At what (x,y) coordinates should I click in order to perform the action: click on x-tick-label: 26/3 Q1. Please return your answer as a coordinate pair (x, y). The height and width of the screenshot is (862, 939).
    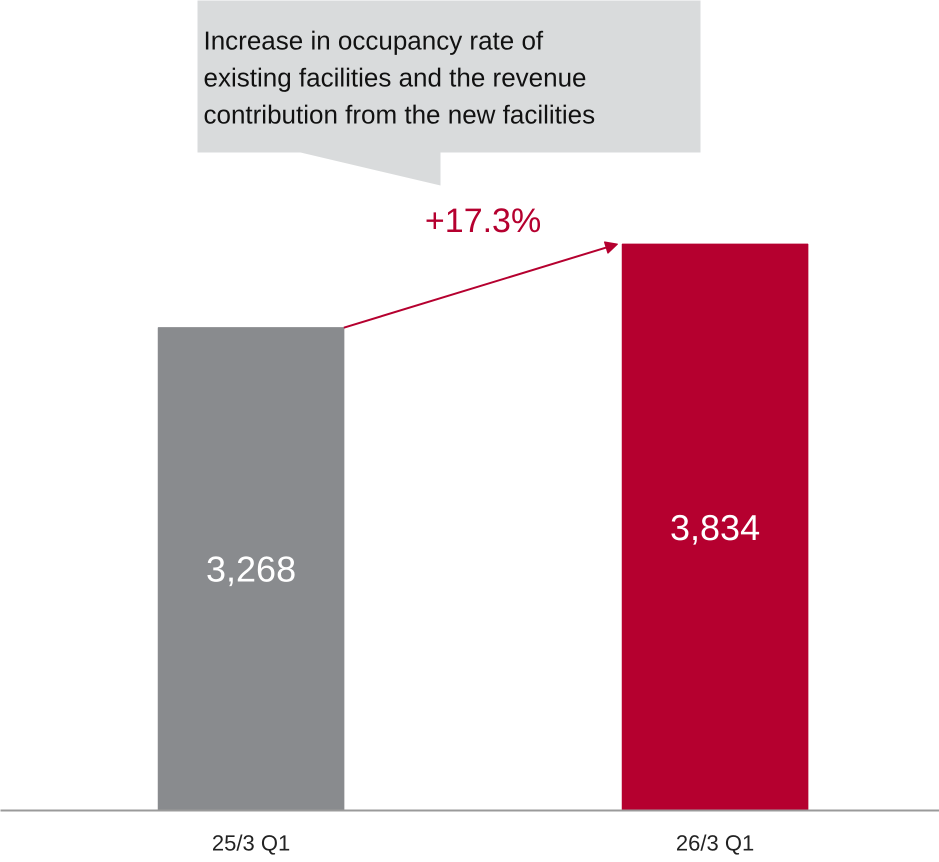
    Looking at the image, I should click on (715, 843).